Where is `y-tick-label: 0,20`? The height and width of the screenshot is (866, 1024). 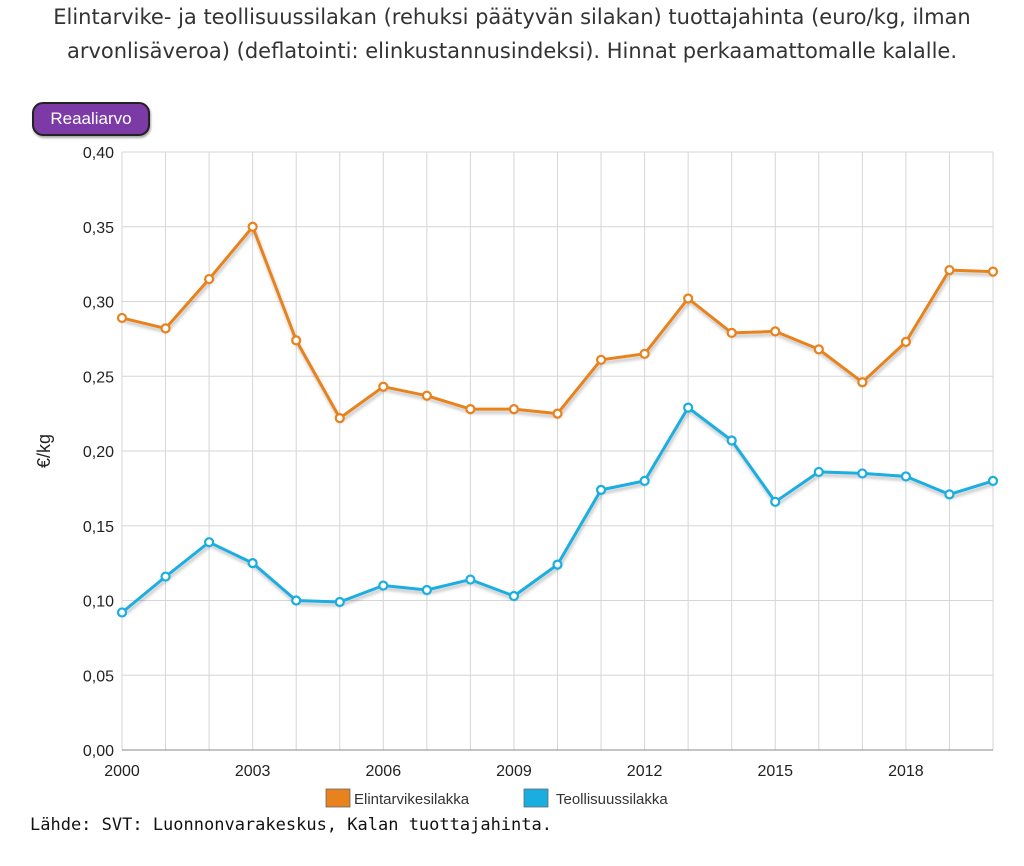
y-tick-label: 0,20 is located at coordinates (98, 452).